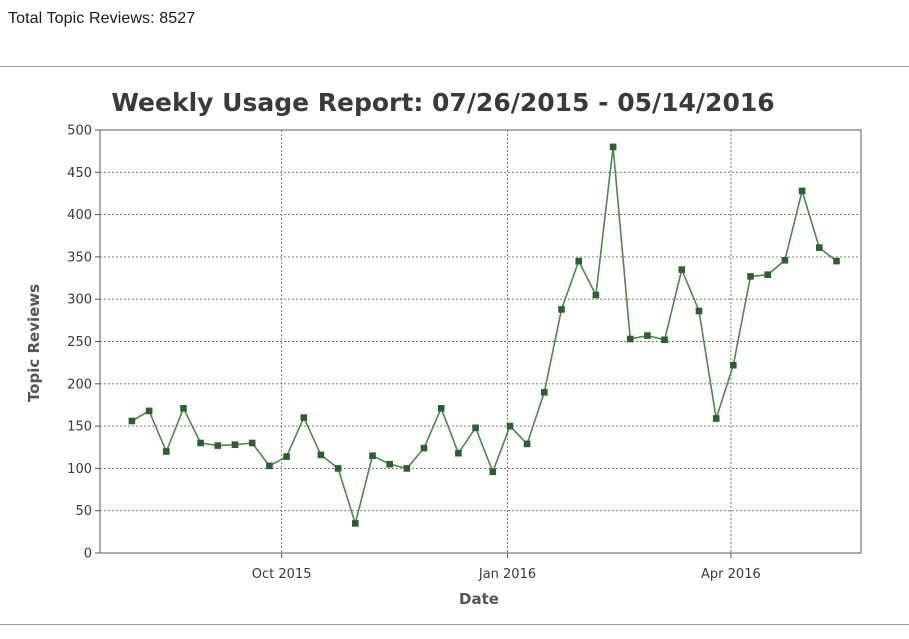 The width and height of the screenshot is (909, 639). Describe the element at coordinates (479, 599) in the screenshot. I see `x-axis-label: Date` at that location.